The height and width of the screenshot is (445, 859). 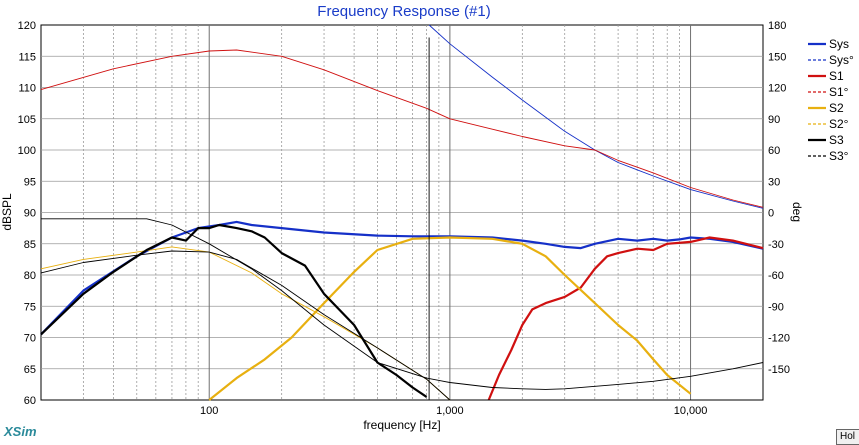 I want to click on y-right-tick-label: 0, so click(x=771, y=214).